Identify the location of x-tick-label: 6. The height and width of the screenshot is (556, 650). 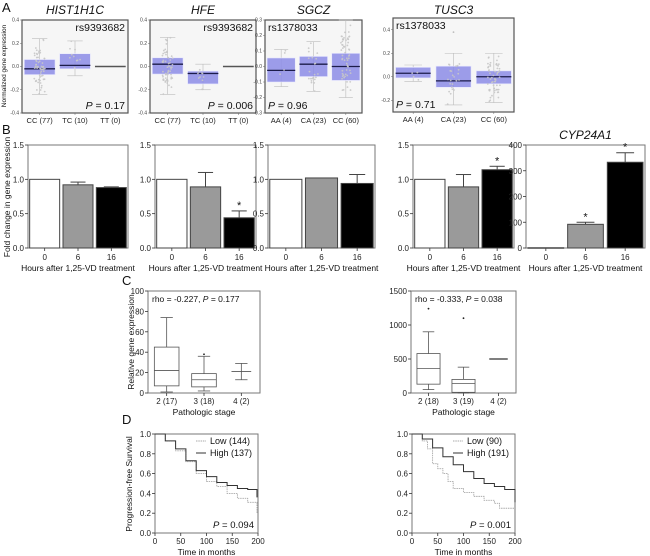
(463, 257).